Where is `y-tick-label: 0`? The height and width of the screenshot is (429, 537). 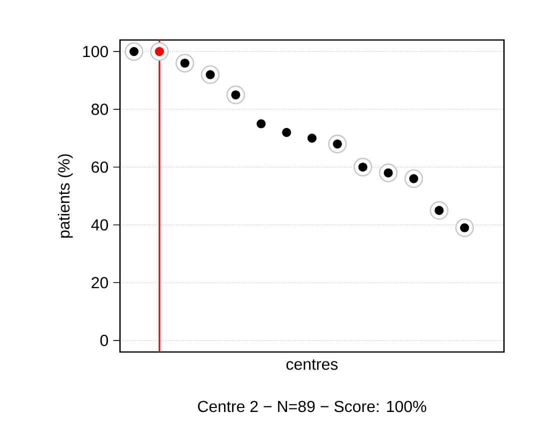 y-tick-label: 0 is located at coordinates (104, 340).